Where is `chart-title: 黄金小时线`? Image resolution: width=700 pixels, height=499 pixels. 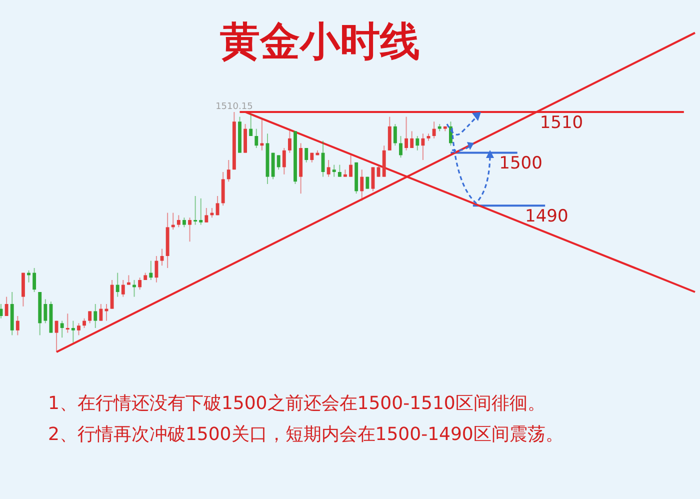 chart-title: 黄金小时线 is located at coordinates (320, 42).